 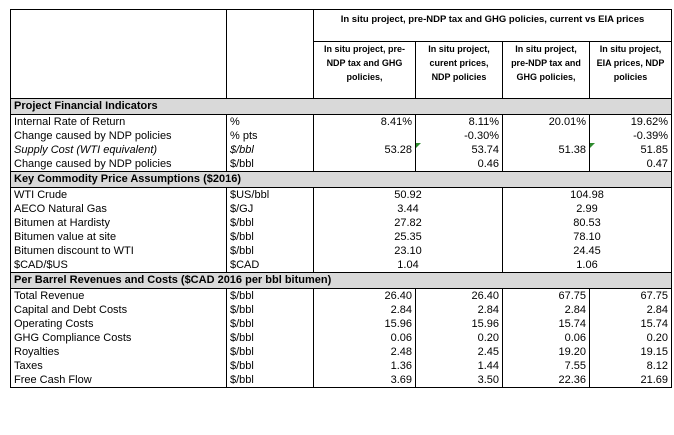 I want to click on cell-value: 19.62%, so click(x=630, y=121).